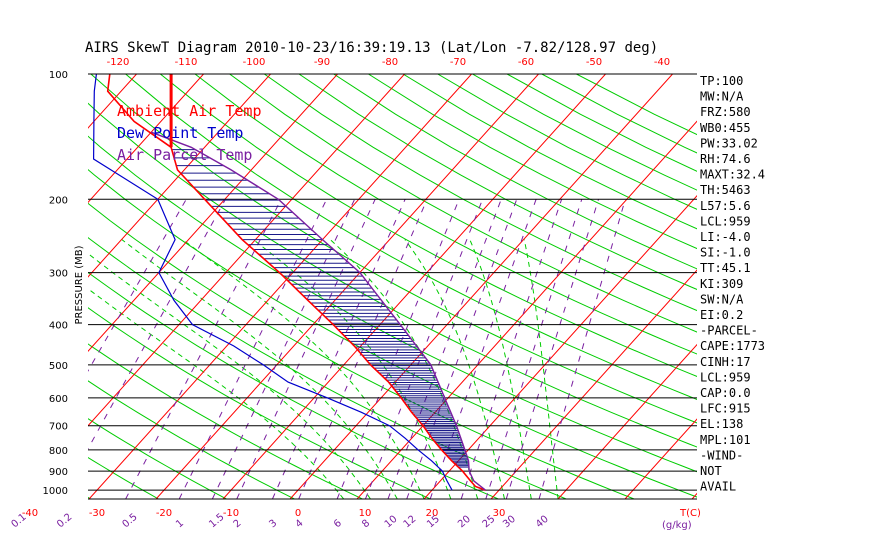 The height and width of the screenshot is (560, 870). What do you see at coordinates (300, 524) in the screenshot?
I see `mixing-ratio-tick-label: 4` at bounding box center [300, 524].